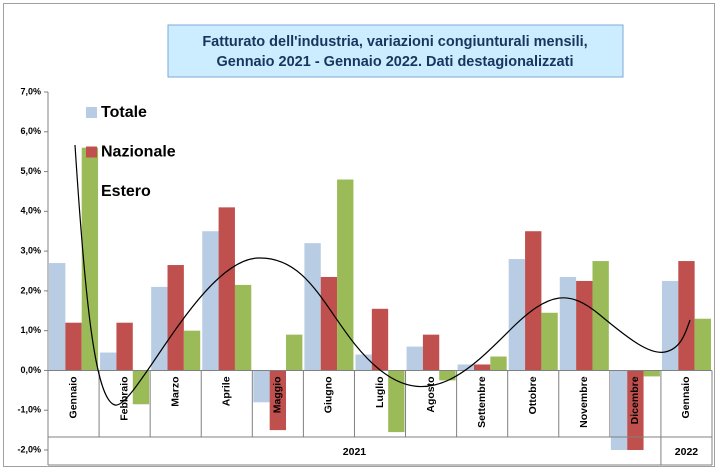 This screenshot has height=470, width=718. I want to click on y-tick-label: 7,0%, so click(30, 91).